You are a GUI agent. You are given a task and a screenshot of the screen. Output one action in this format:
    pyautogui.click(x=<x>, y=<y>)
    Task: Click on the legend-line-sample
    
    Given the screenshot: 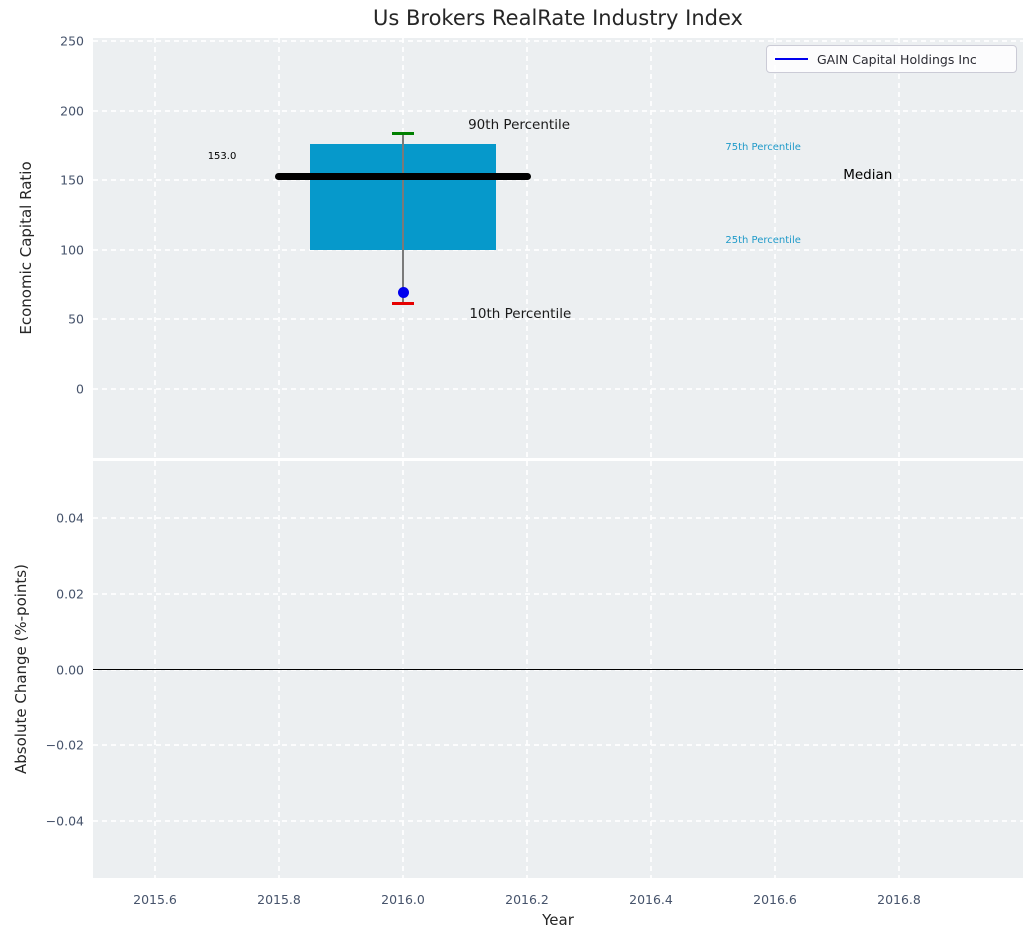 What is the action you would take?
    pyautogui.click(x=791, y=59)
    